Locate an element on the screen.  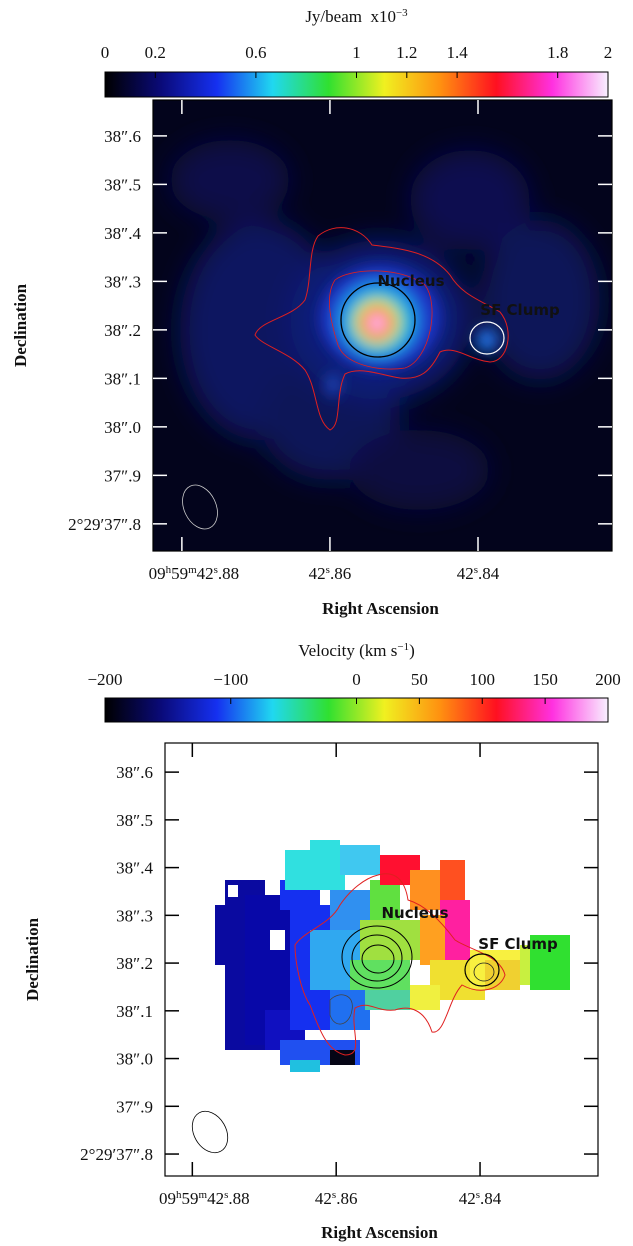
colorbar-title: Jy/beam x10−3 is located at coordinates (356, 16).